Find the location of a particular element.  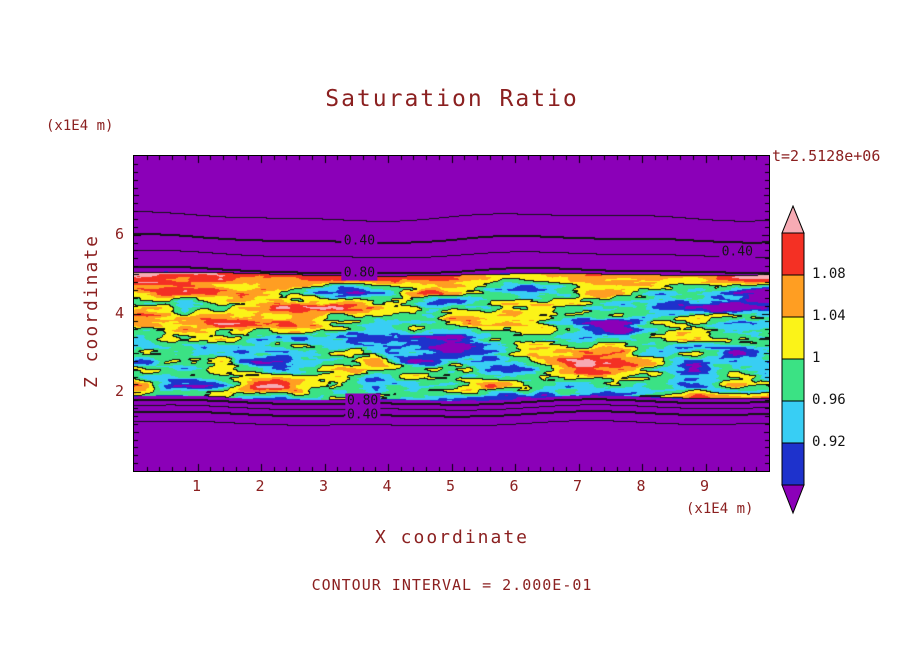

x-tick-label-4: 4 is located at coordinates (387, 486).